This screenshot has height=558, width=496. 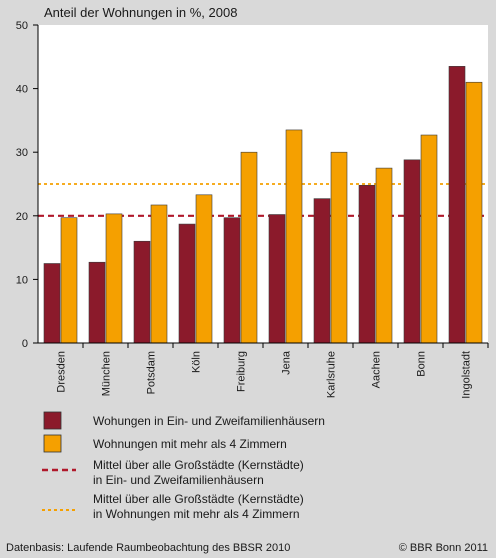 I want to click on y-tick-label: 0, so click(x=25, y=344).